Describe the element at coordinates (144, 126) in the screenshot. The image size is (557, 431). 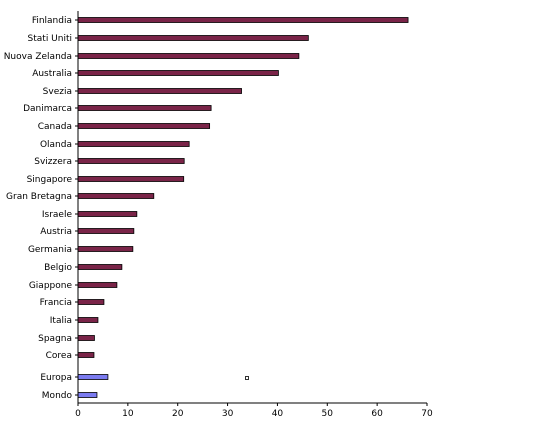
I see `bar-canada` at that location.